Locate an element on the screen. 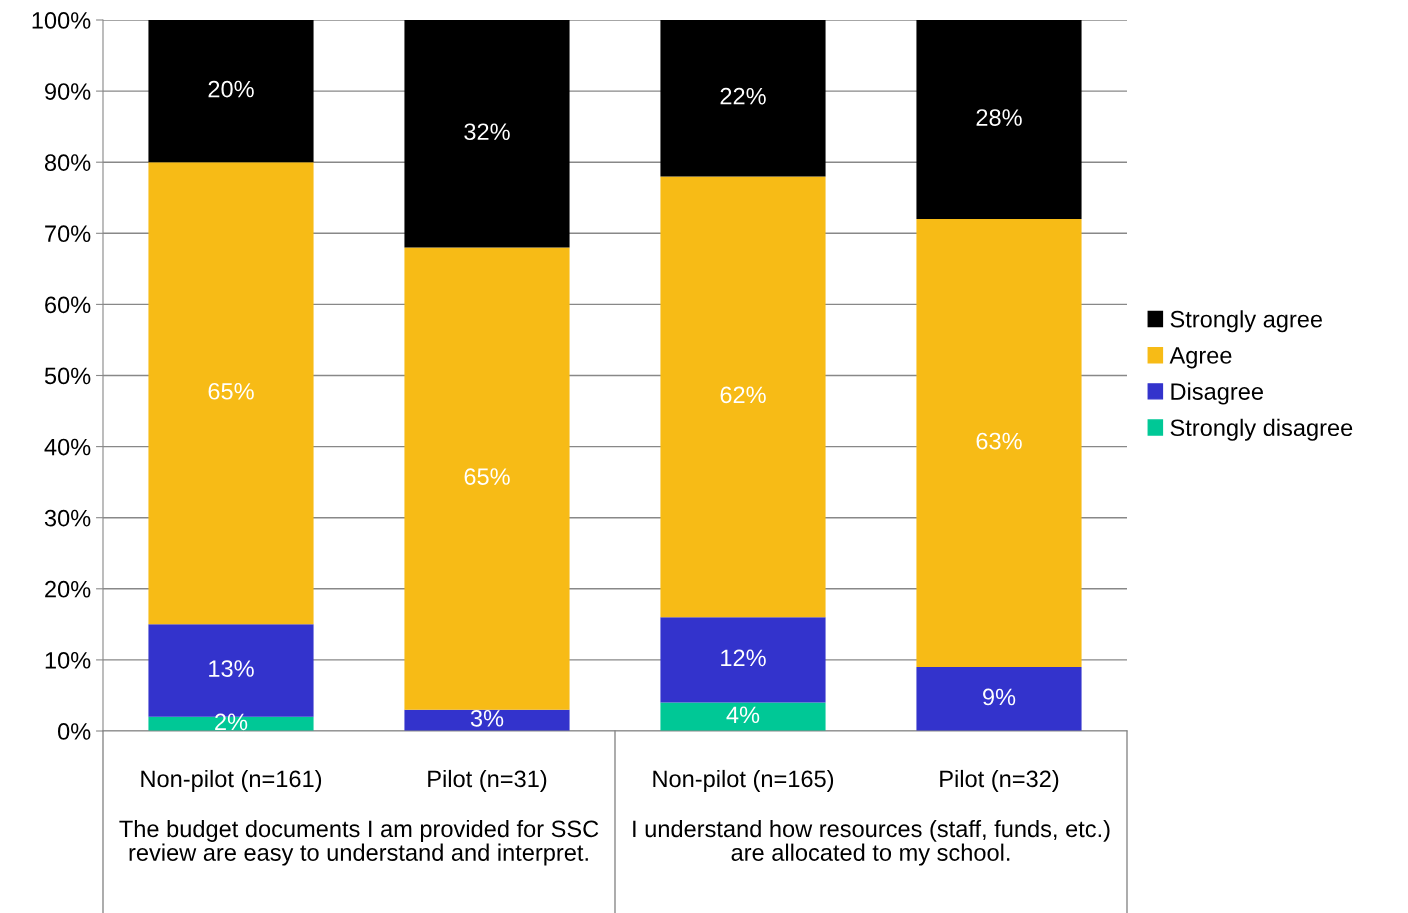 This screenshot has width=1408, height=913. y-tick-label: 50% is located at coordinates (67, 376).